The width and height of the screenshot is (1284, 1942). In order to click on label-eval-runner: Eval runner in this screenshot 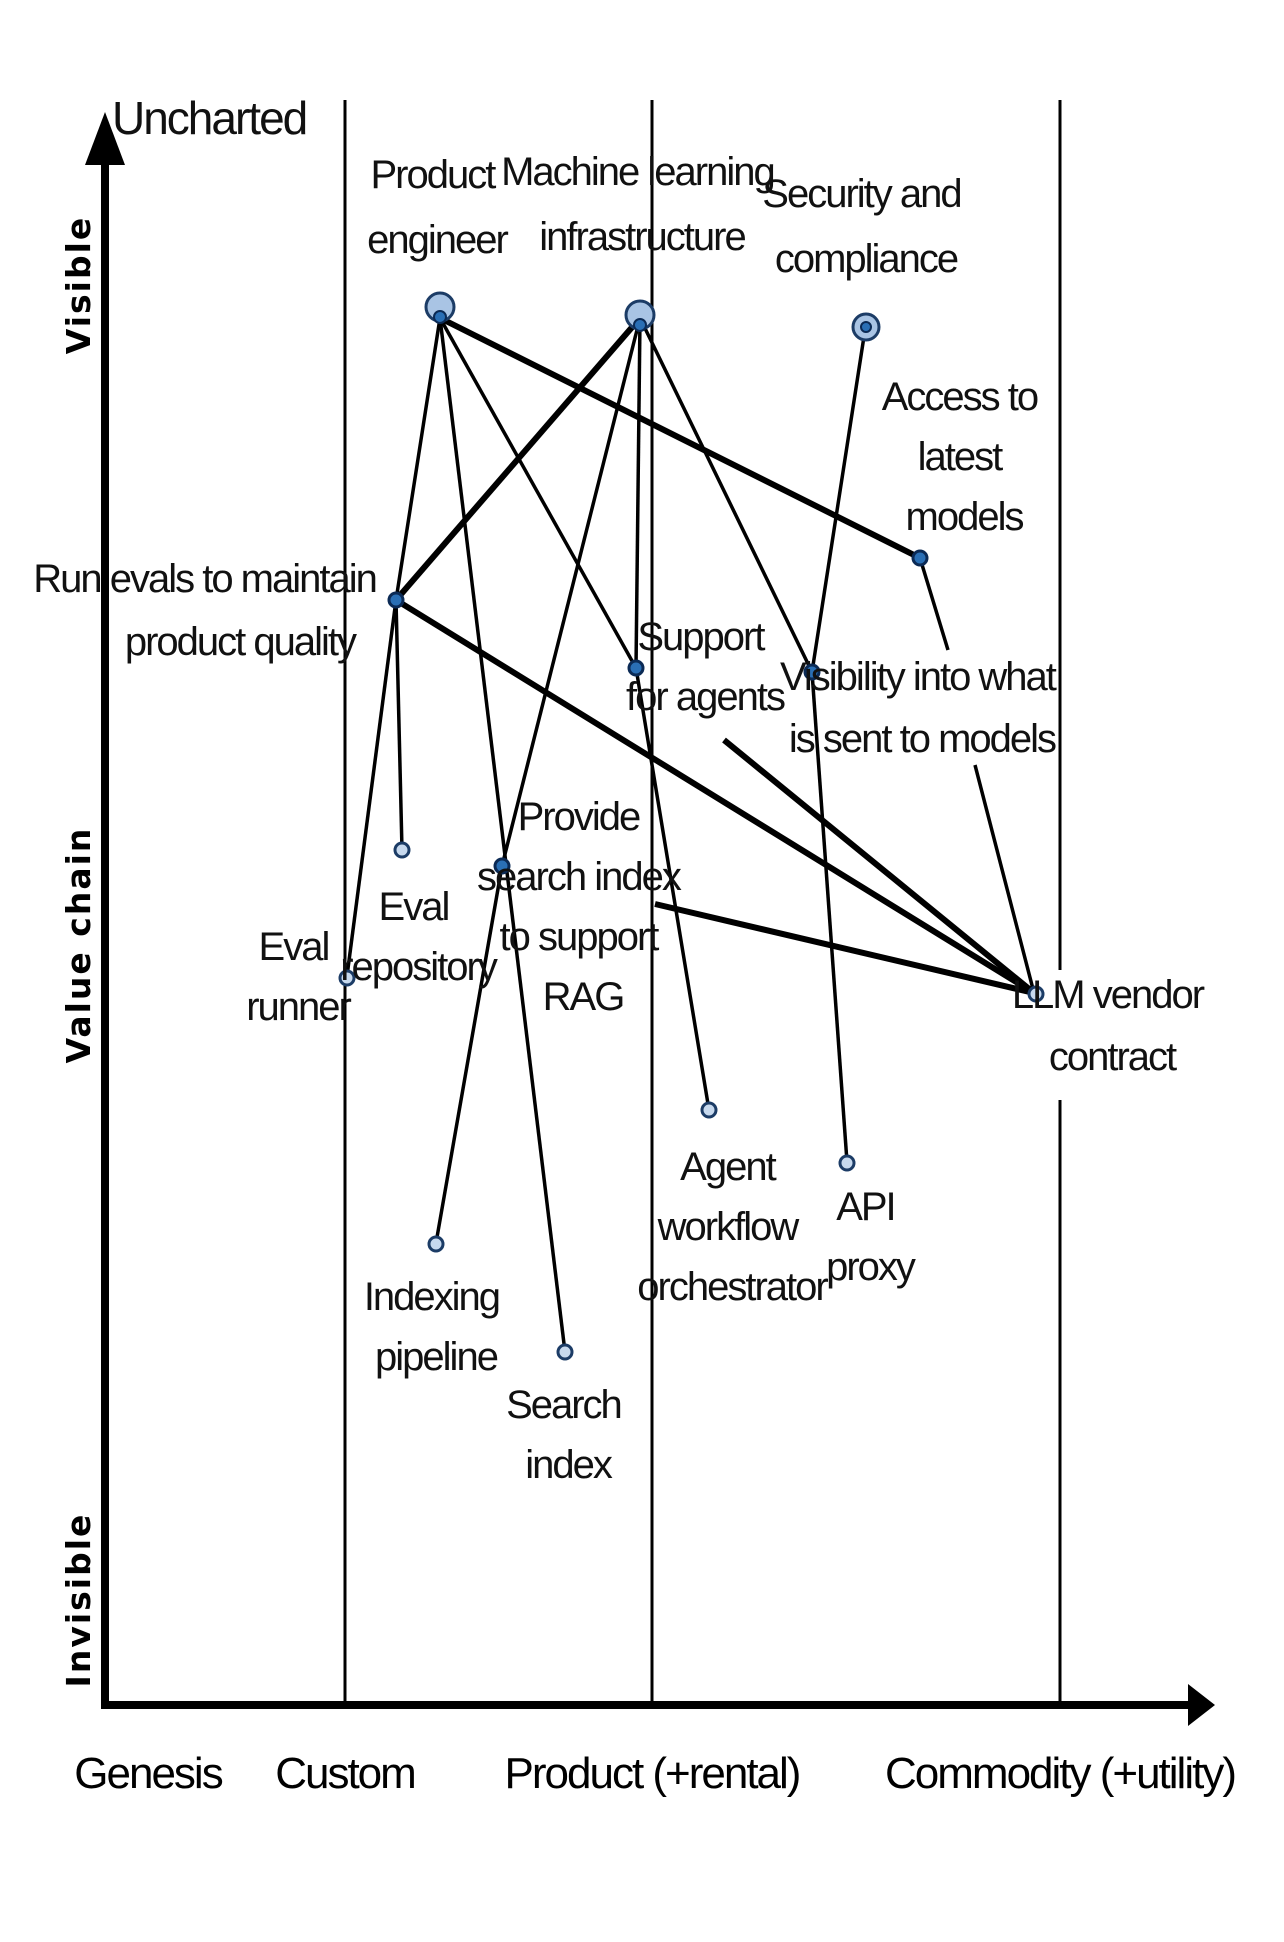, I will do `click(298, 977)`.